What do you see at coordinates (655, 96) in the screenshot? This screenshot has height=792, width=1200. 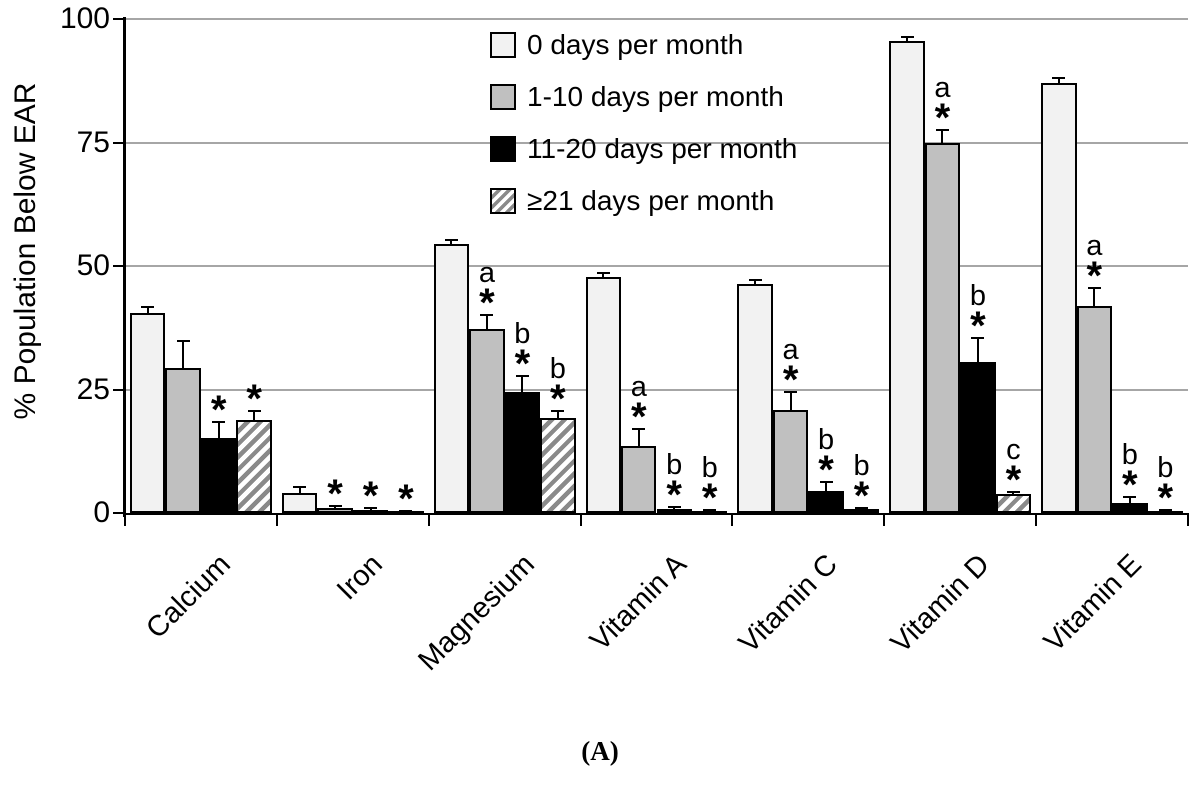 I see `legend-label: 1-10 days per month` at bounding box center [655, 96].